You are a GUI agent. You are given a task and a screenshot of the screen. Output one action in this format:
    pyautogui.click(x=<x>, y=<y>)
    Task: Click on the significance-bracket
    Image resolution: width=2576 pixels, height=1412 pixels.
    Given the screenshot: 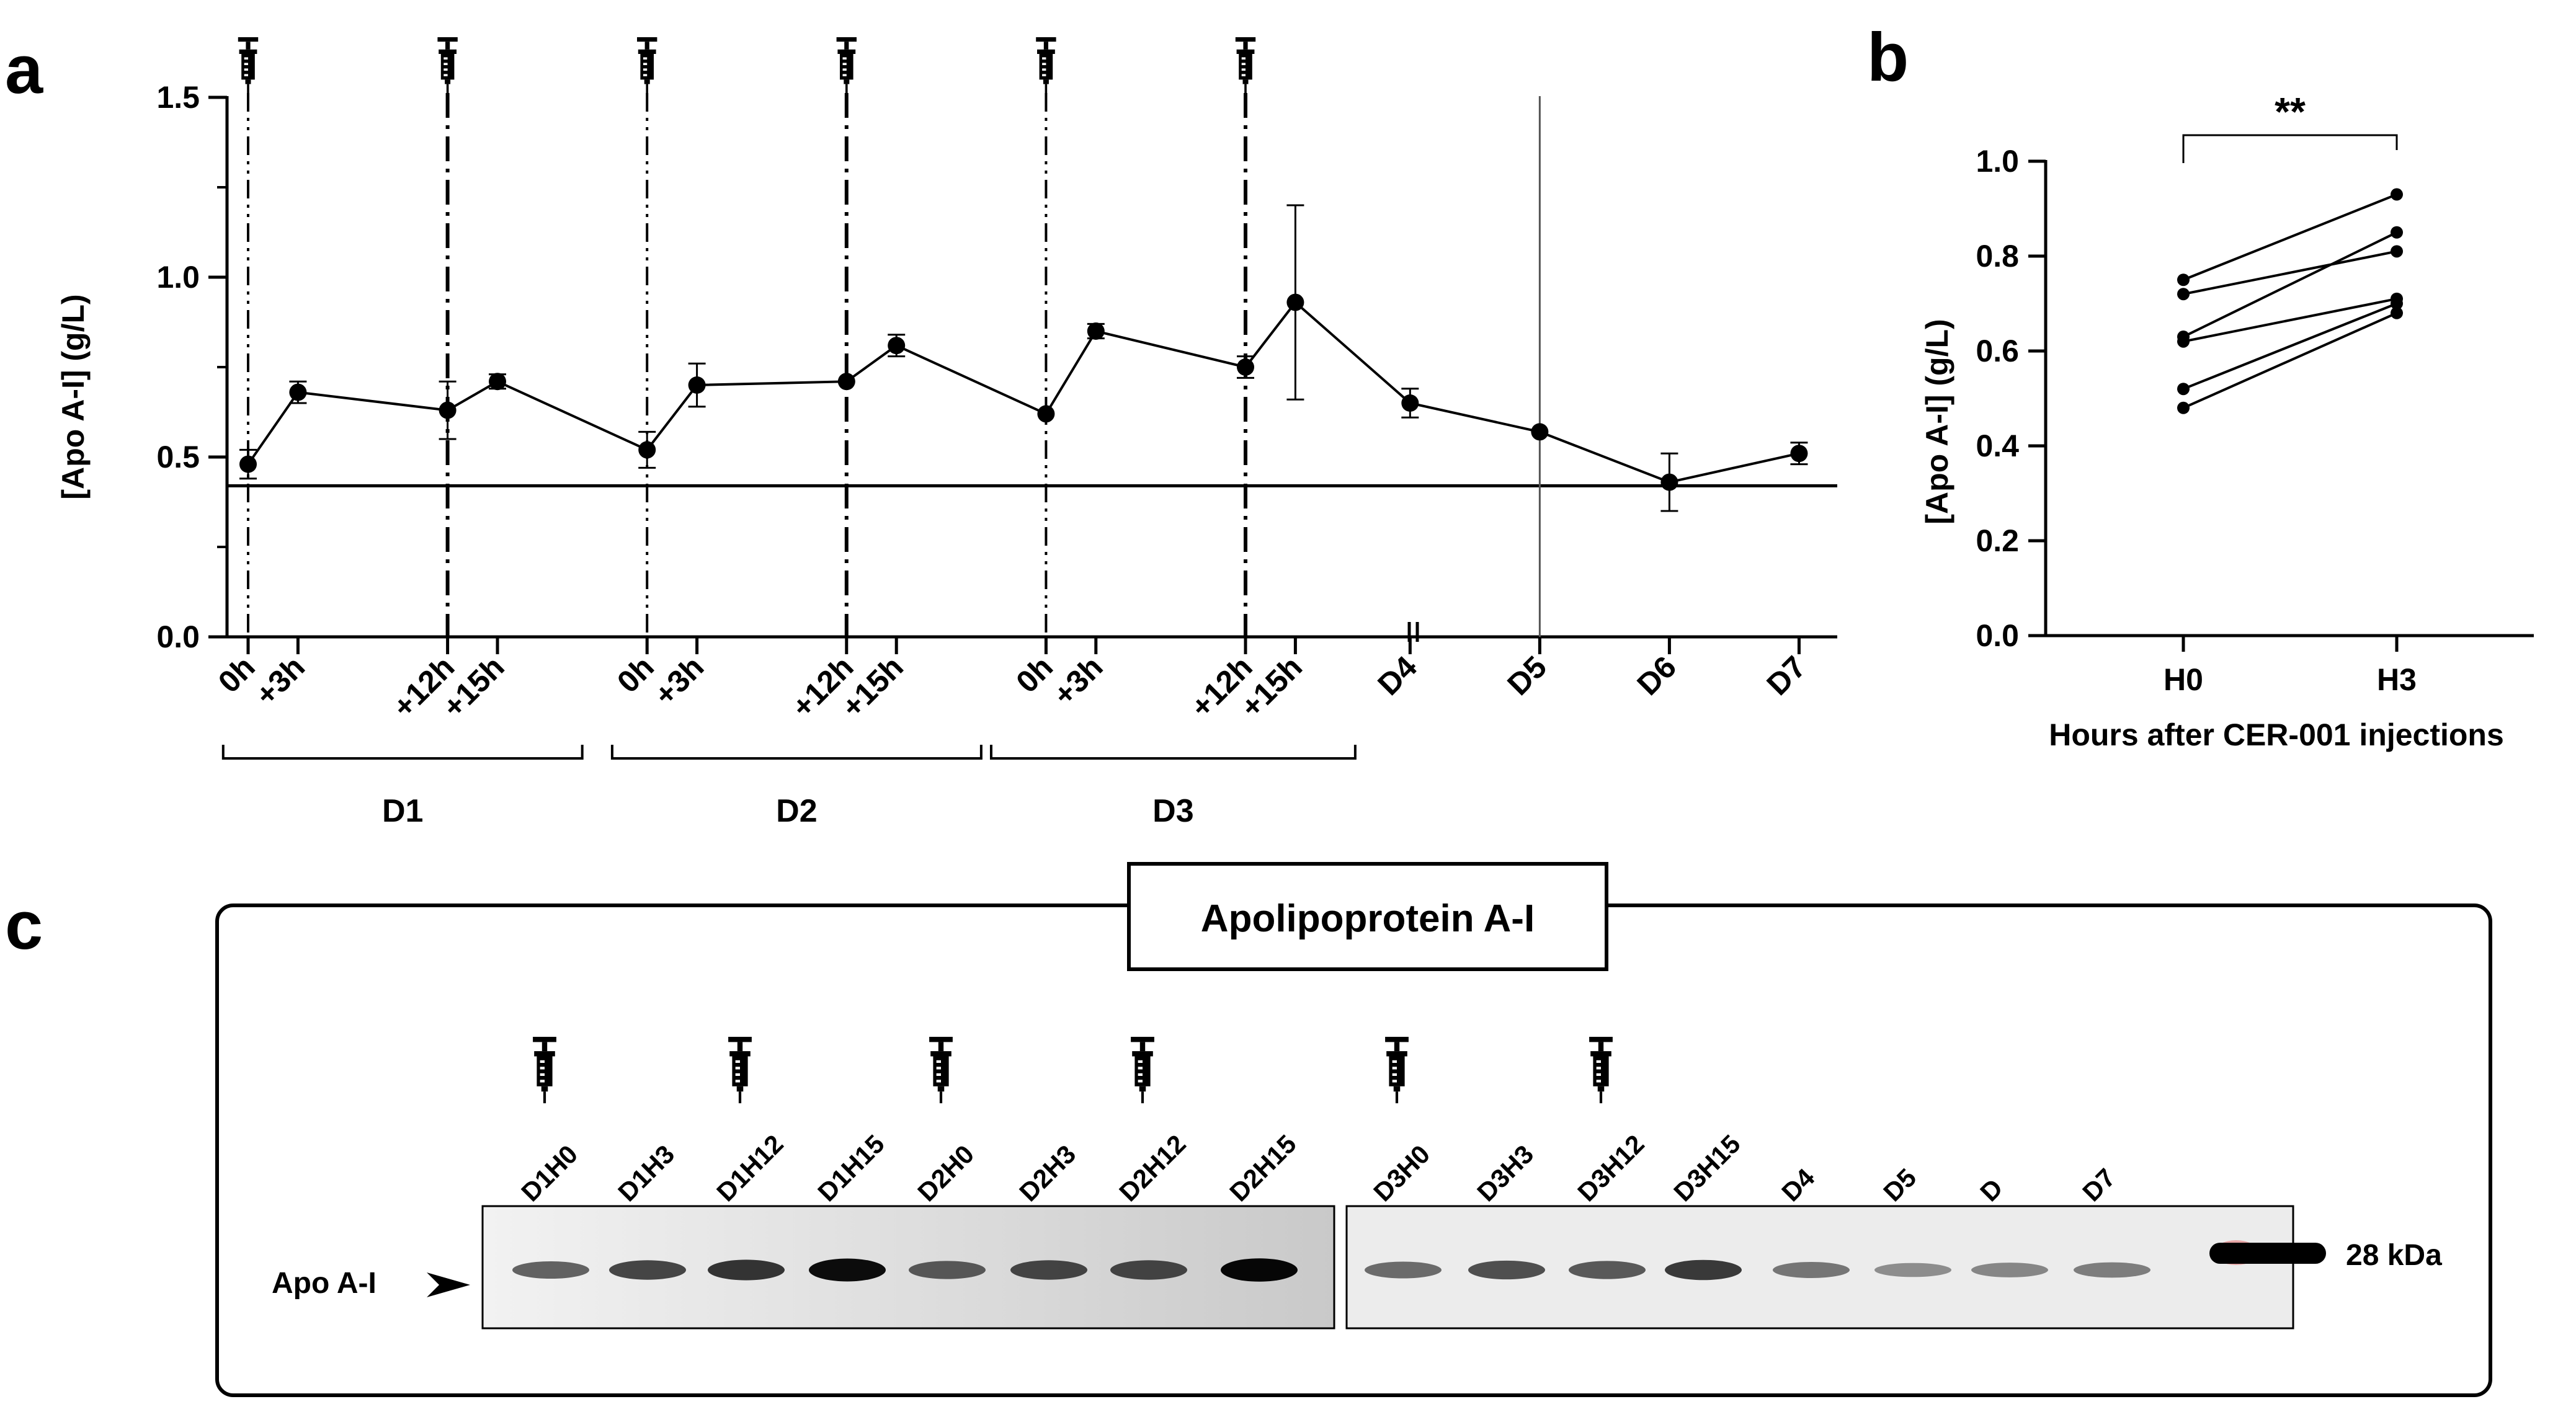 What is the action you would take?
    pyautogui.click(x=2290, y=148)
    